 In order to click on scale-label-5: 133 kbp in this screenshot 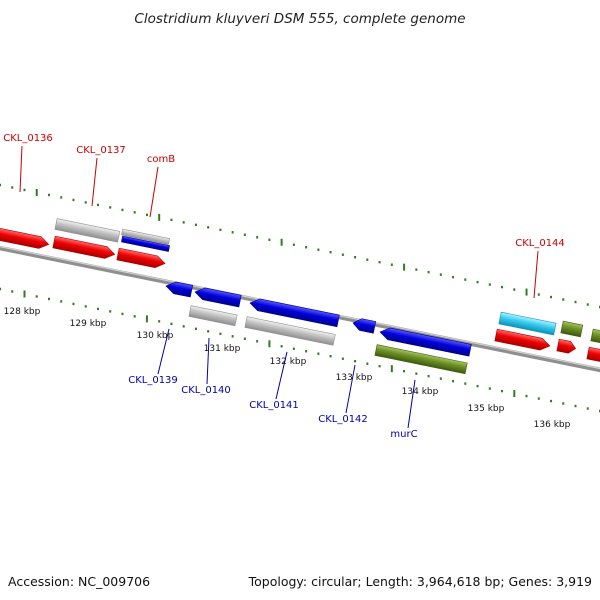, I will do `click(354, 378)`.